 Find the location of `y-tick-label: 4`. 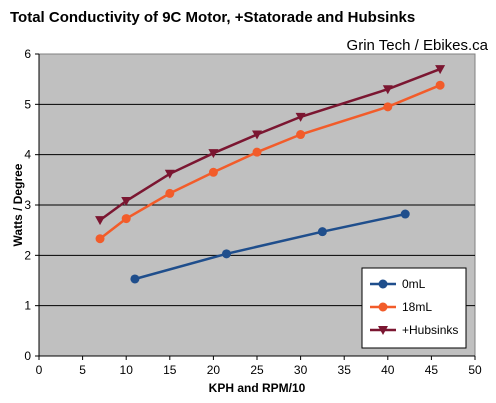

y-tick-label: 4 is located at coordinates (27, 155).